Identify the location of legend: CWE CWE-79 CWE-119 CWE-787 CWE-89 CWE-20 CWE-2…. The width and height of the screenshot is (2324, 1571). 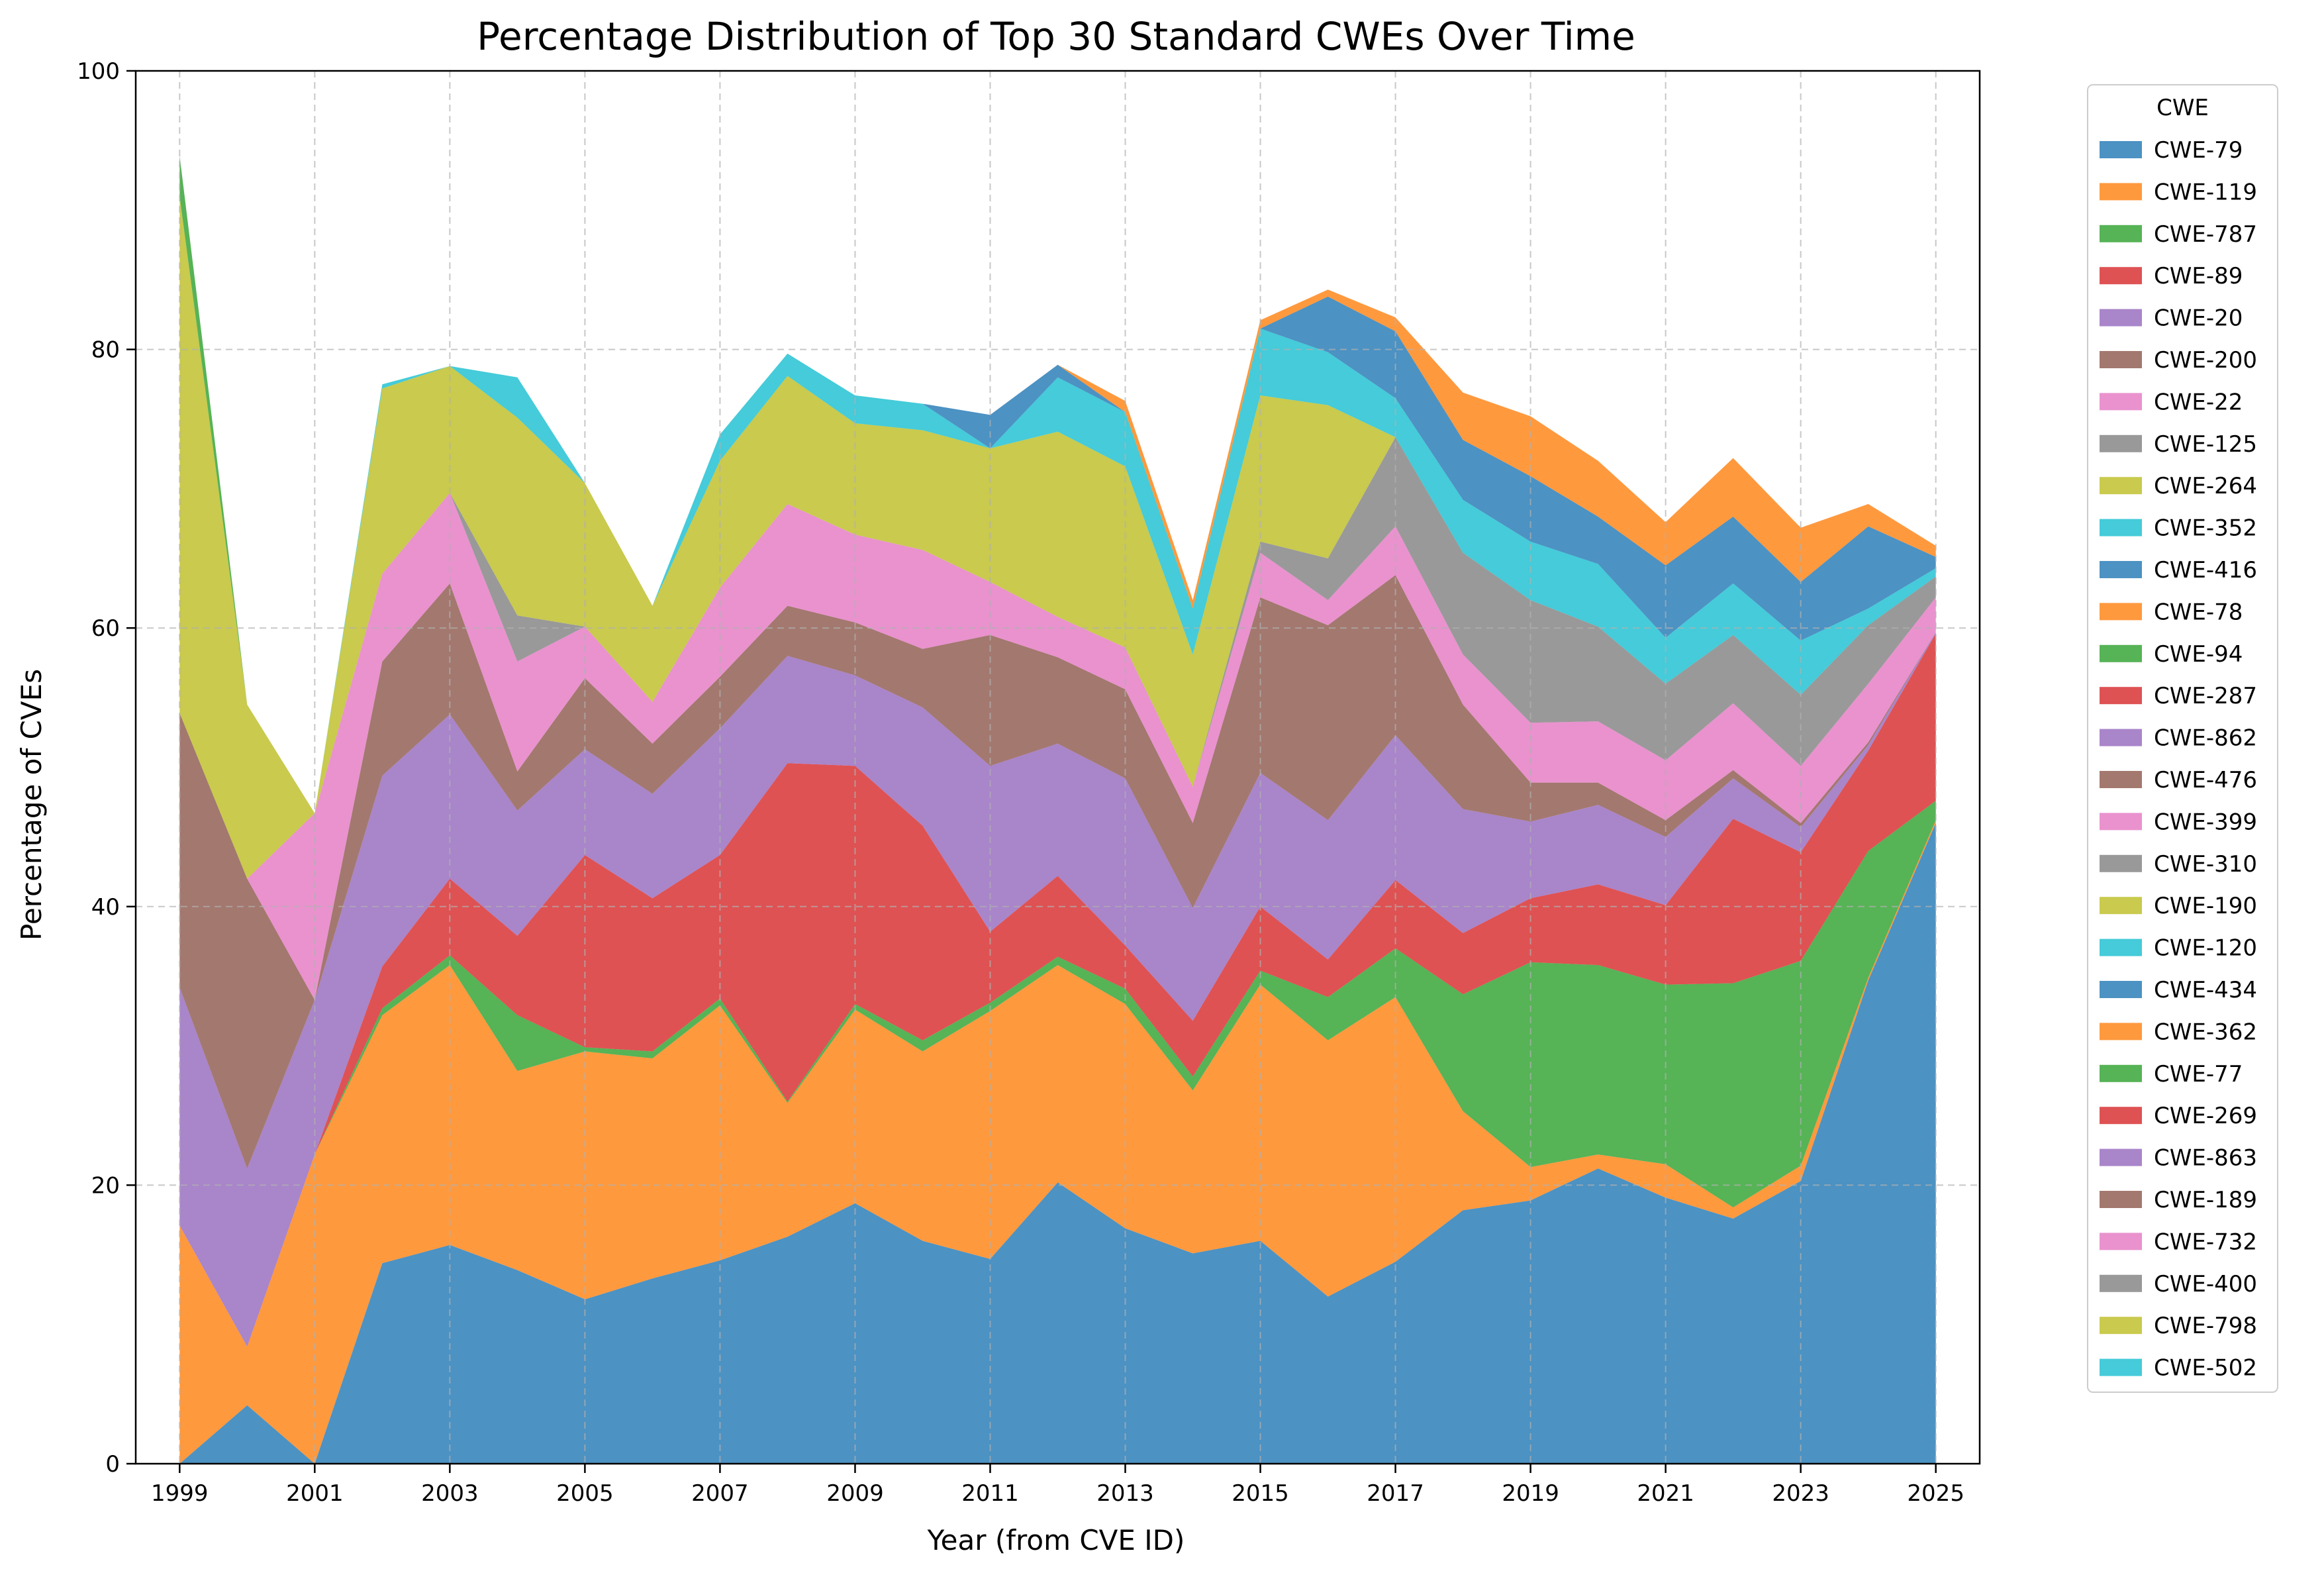
(2182, 738).